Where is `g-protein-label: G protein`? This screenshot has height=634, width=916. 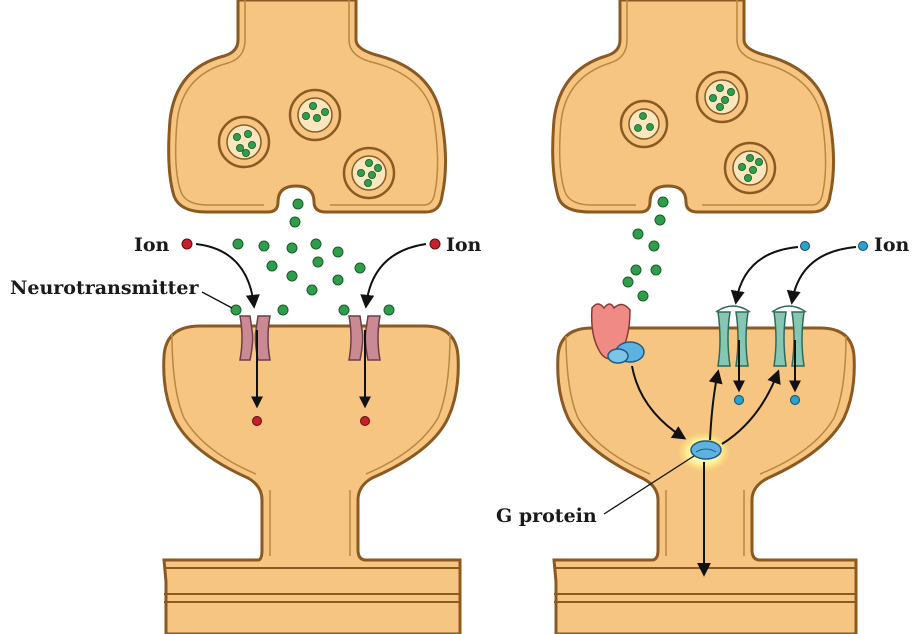 g-protein-label: G protein is located at coordinates (546, 516).